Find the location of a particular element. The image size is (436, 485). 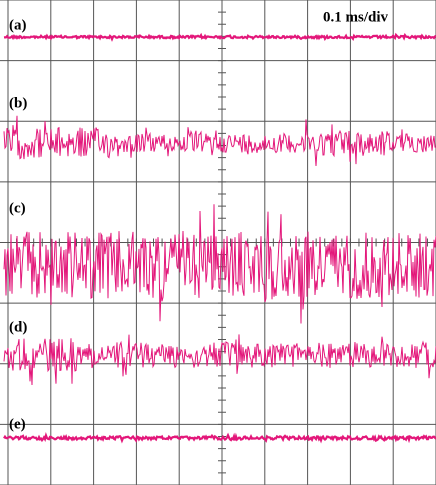

trace-label: (e) is located at coordinates (17, 424).